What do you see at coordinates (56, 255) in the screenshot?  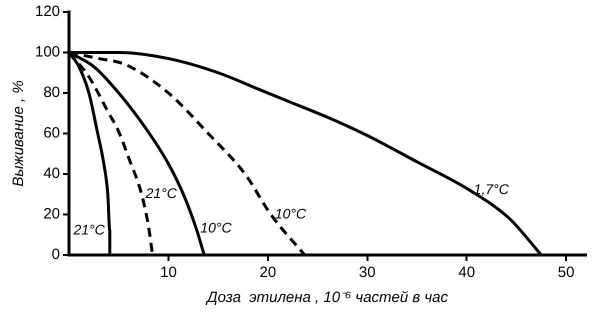 I see `y-tick-label: 0` at bounding box center [56, 255].